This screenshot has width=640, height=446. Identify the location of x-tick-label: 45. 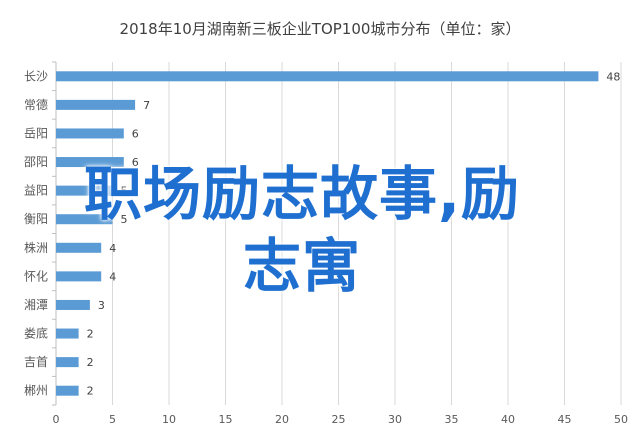
(565, 419).